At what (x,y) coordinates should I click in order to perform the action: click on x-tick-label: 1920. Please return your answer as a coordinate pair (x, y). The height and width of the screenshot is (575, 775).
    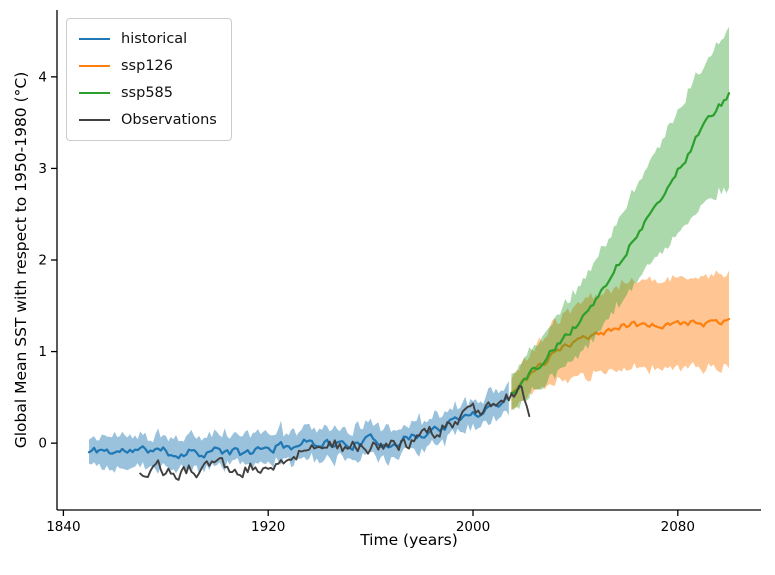
    Looking at the image, I should click on (268, 527).